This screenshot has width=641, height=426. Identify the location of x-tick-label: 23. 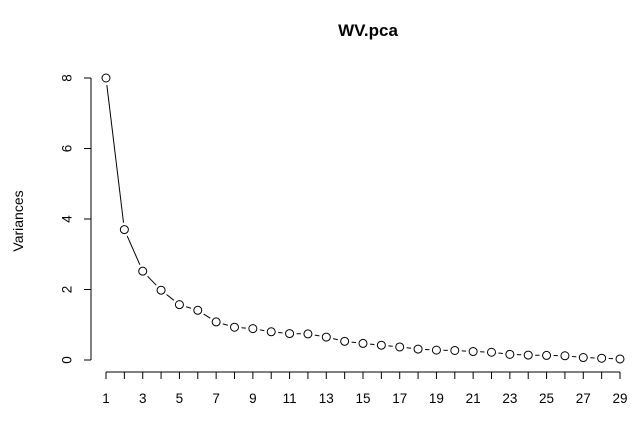
(509, 398).